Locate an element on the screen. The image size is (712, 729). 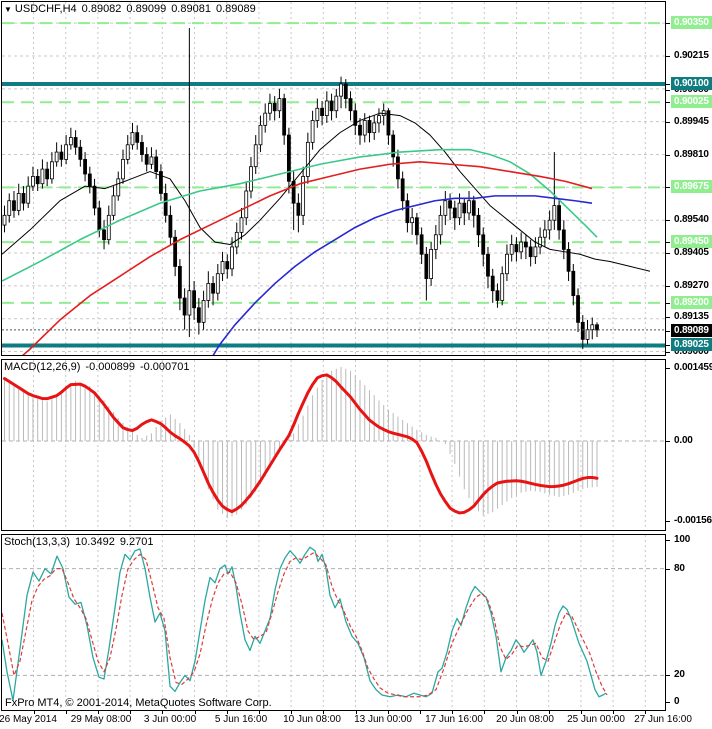
price-scale-label: 0.89450 is located at coordinates (691, 241).